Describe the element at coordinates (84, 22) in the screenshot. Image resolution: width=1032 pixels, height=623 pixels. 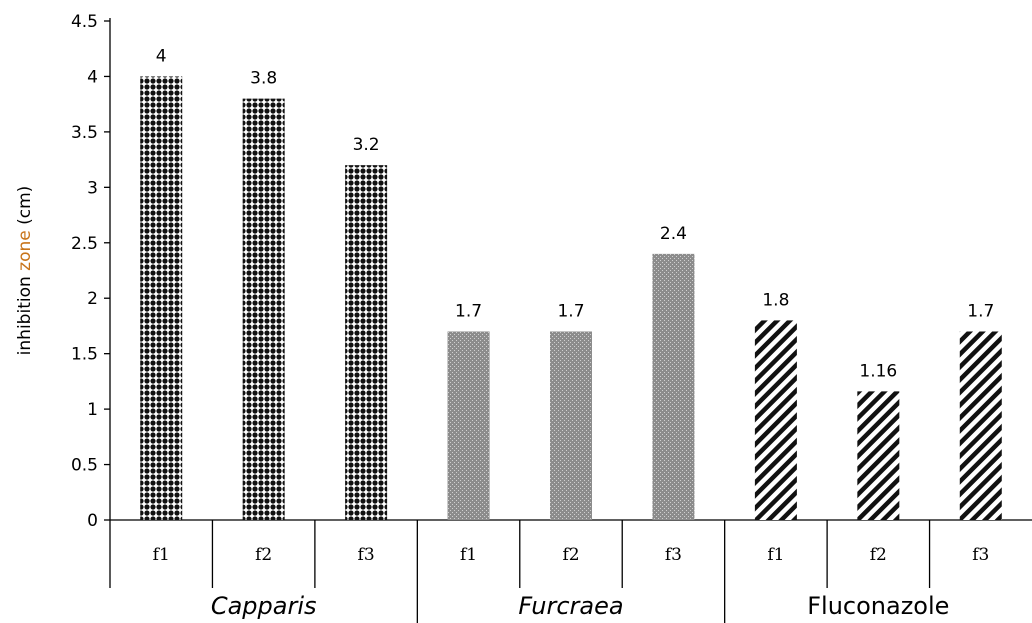
I see `y-tick-label: 4.5` at that location.